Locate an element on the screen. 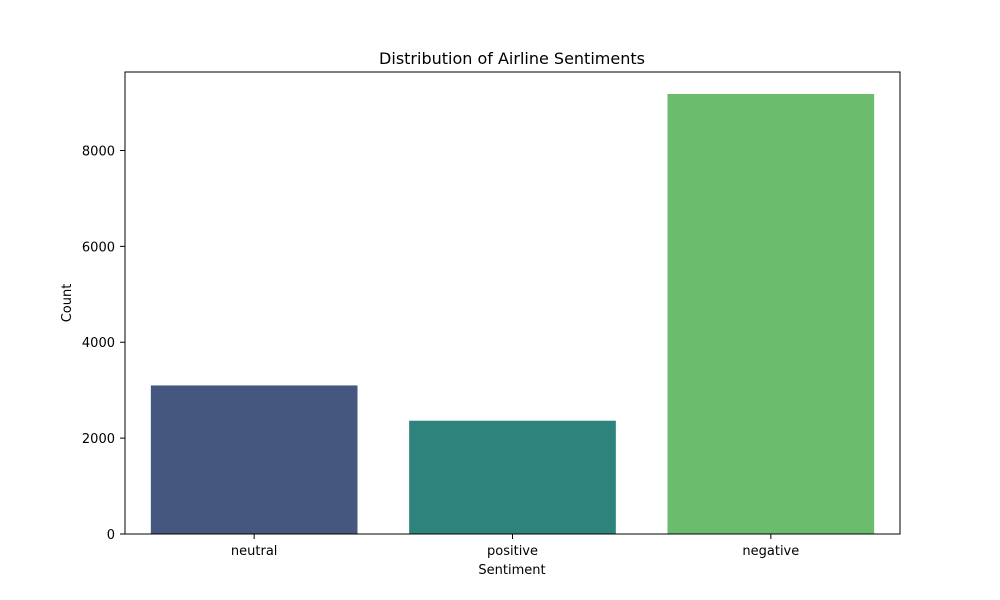 The image size is (1000, 600). y-tick-label: 2000 is located at coordinates (98, 439).